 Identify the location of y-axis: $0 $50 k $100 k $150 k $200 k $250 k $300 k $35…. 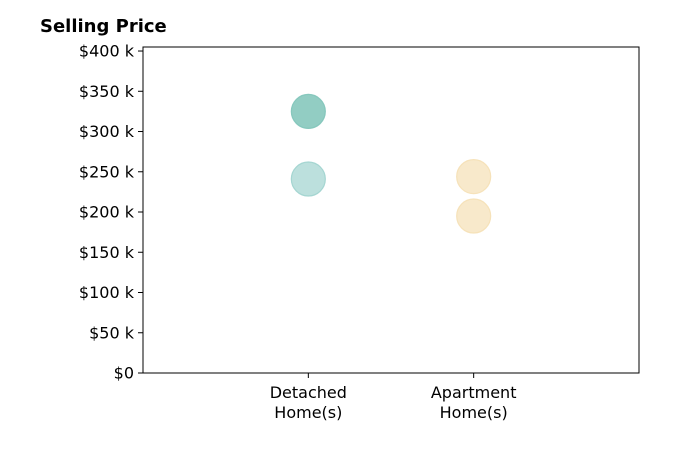
(111, 212).